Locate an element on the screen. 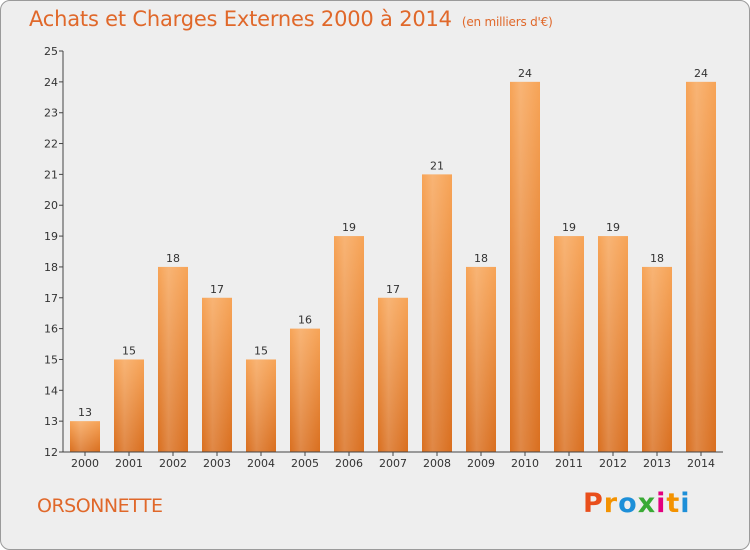  bar-shine-2011 is located at coordinates (569, 344).